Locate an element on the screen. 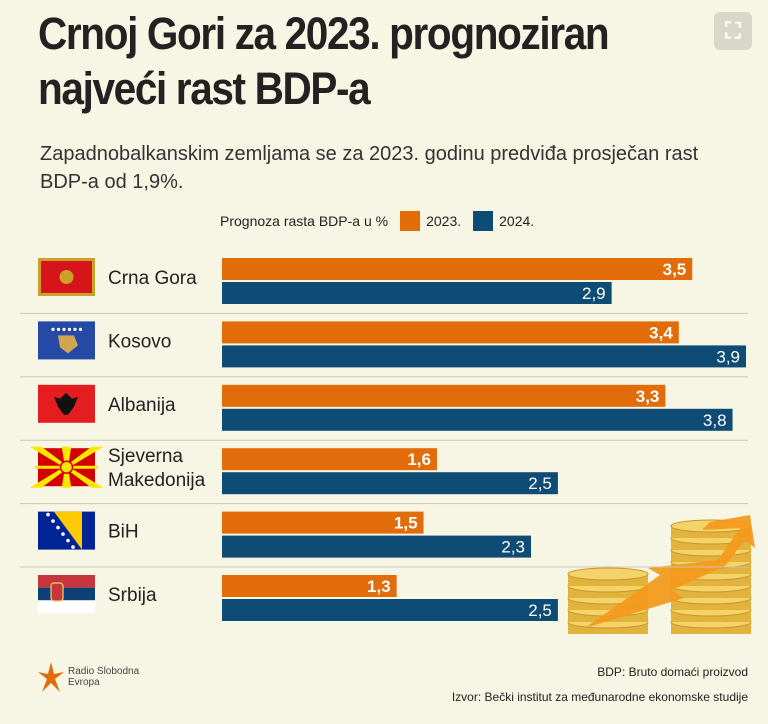 The image size is (768, 724). flag-stripe-red is located at coordinates (66, 581).